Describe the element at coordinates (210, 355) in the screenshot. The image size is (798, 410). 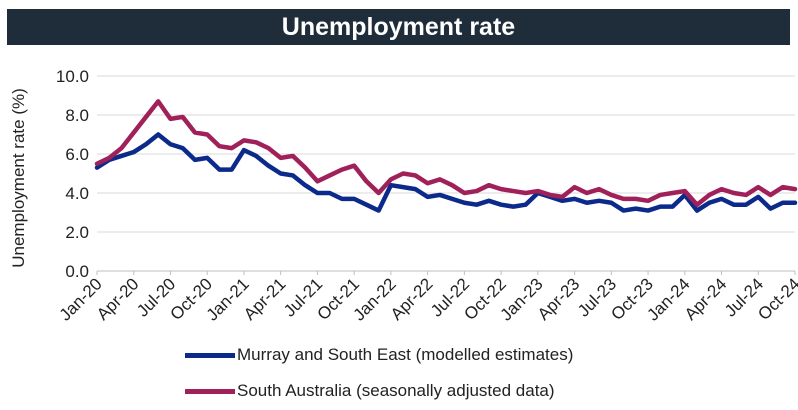
I see `legend-swatch-murray` at that location.